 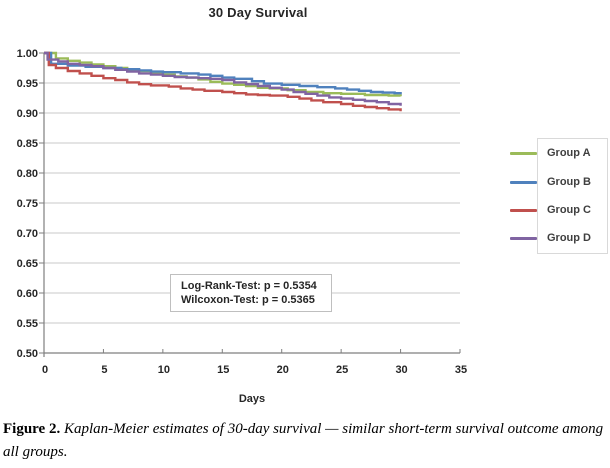 What do you see at coordinates (45, 370) in the screenshot?
I see `svg-text: 0` at bounding box center [45, 370].